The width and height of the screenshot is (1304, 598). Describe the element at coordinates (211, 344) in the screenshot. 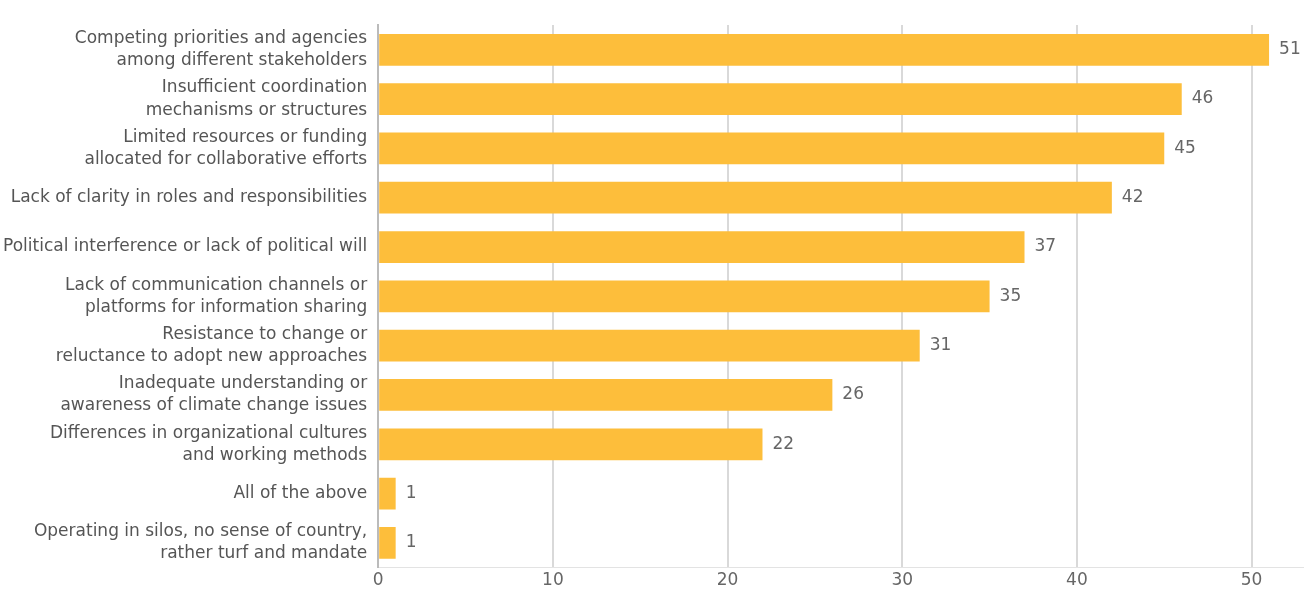

I see `y-tick-label: Resistance to change or reluctance to adopt new approaches` at that location.